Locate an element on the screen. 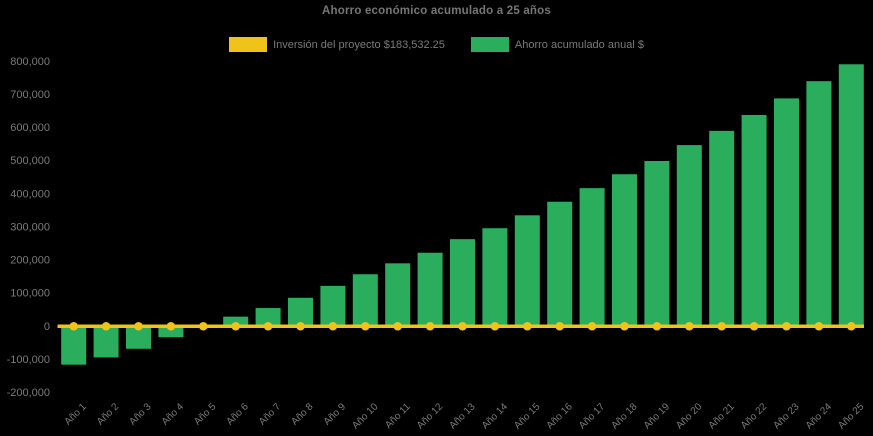  bar-año-17 is located at coordinates (592, 257).